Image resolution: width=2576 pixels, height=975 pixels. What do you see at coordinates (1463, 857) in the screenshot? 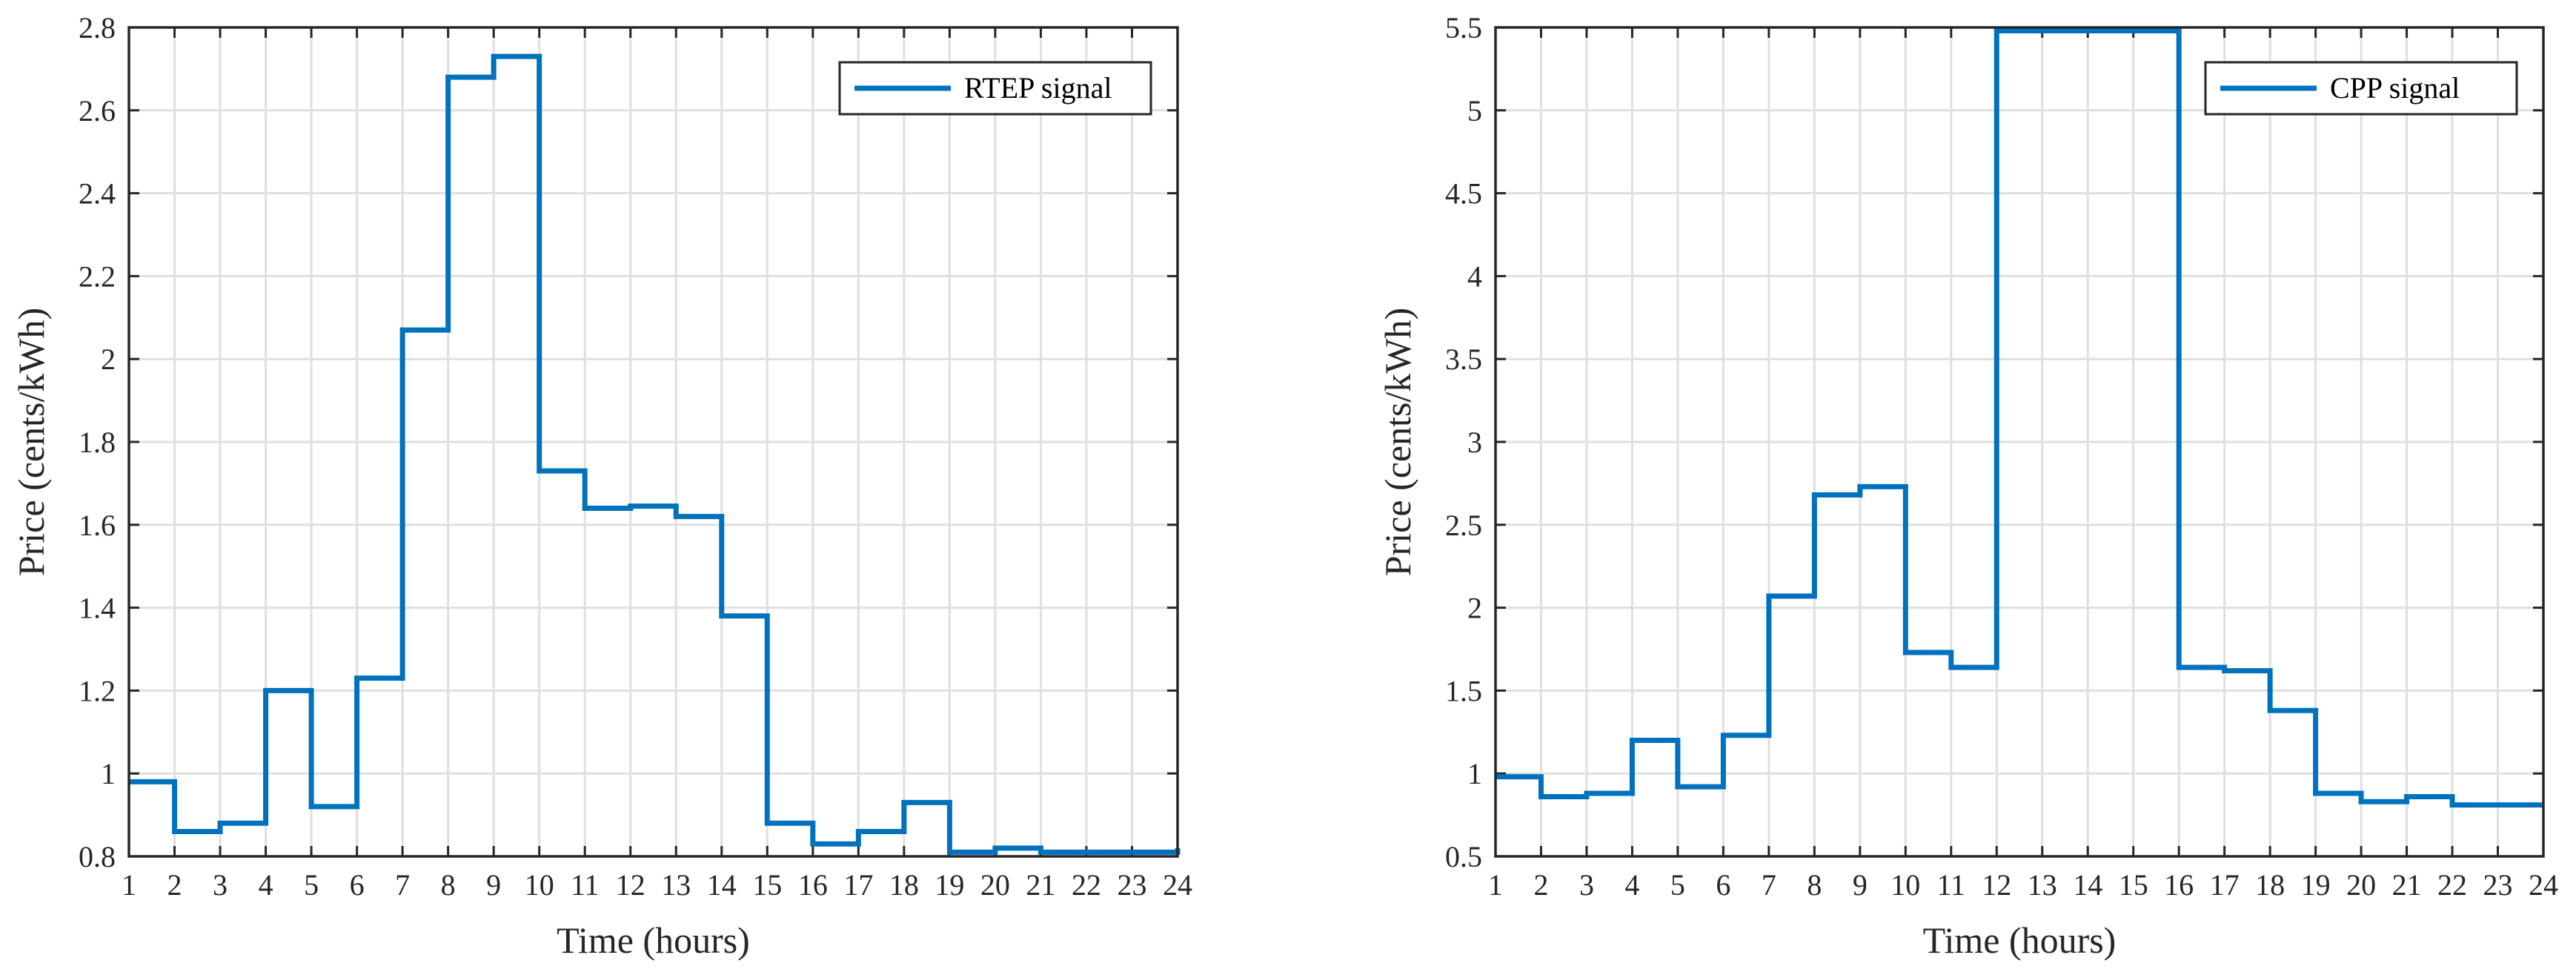
I see `y-tick-label: 0.5` at bounding box center [1463, 857].